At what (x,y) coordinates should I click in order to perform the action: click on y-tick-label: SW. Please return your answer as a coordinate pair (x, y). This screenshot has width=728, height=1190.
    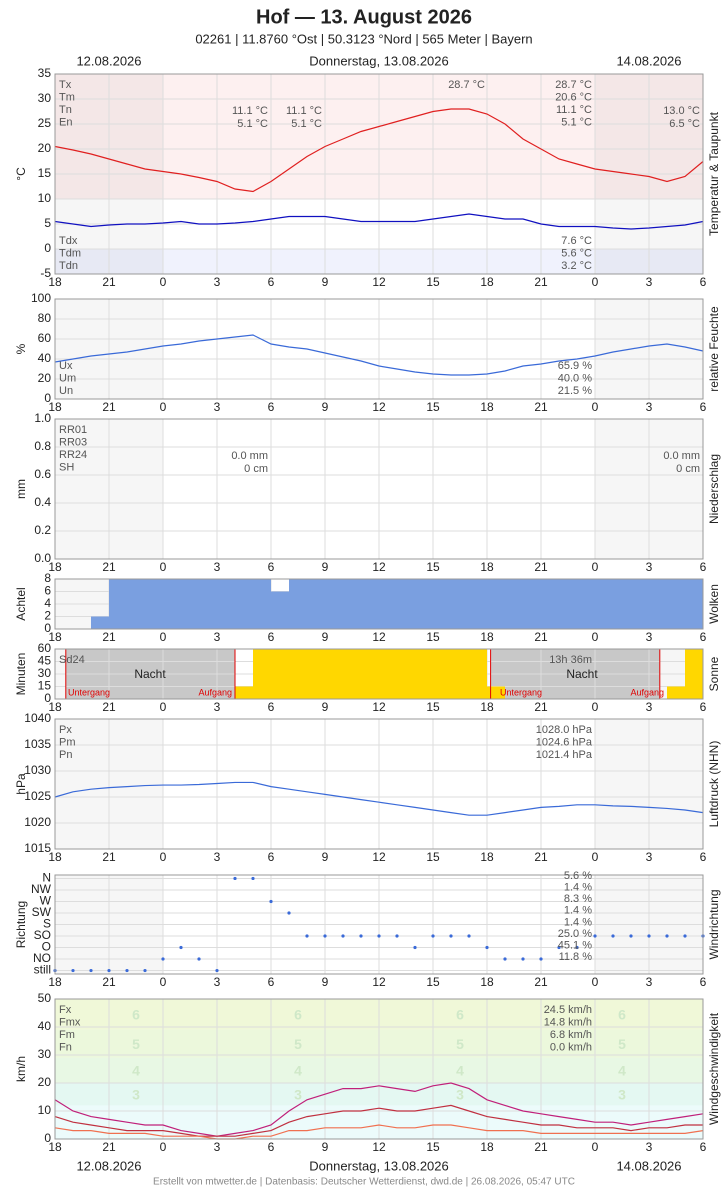
    Looking at the image, I should click on (42, 912).